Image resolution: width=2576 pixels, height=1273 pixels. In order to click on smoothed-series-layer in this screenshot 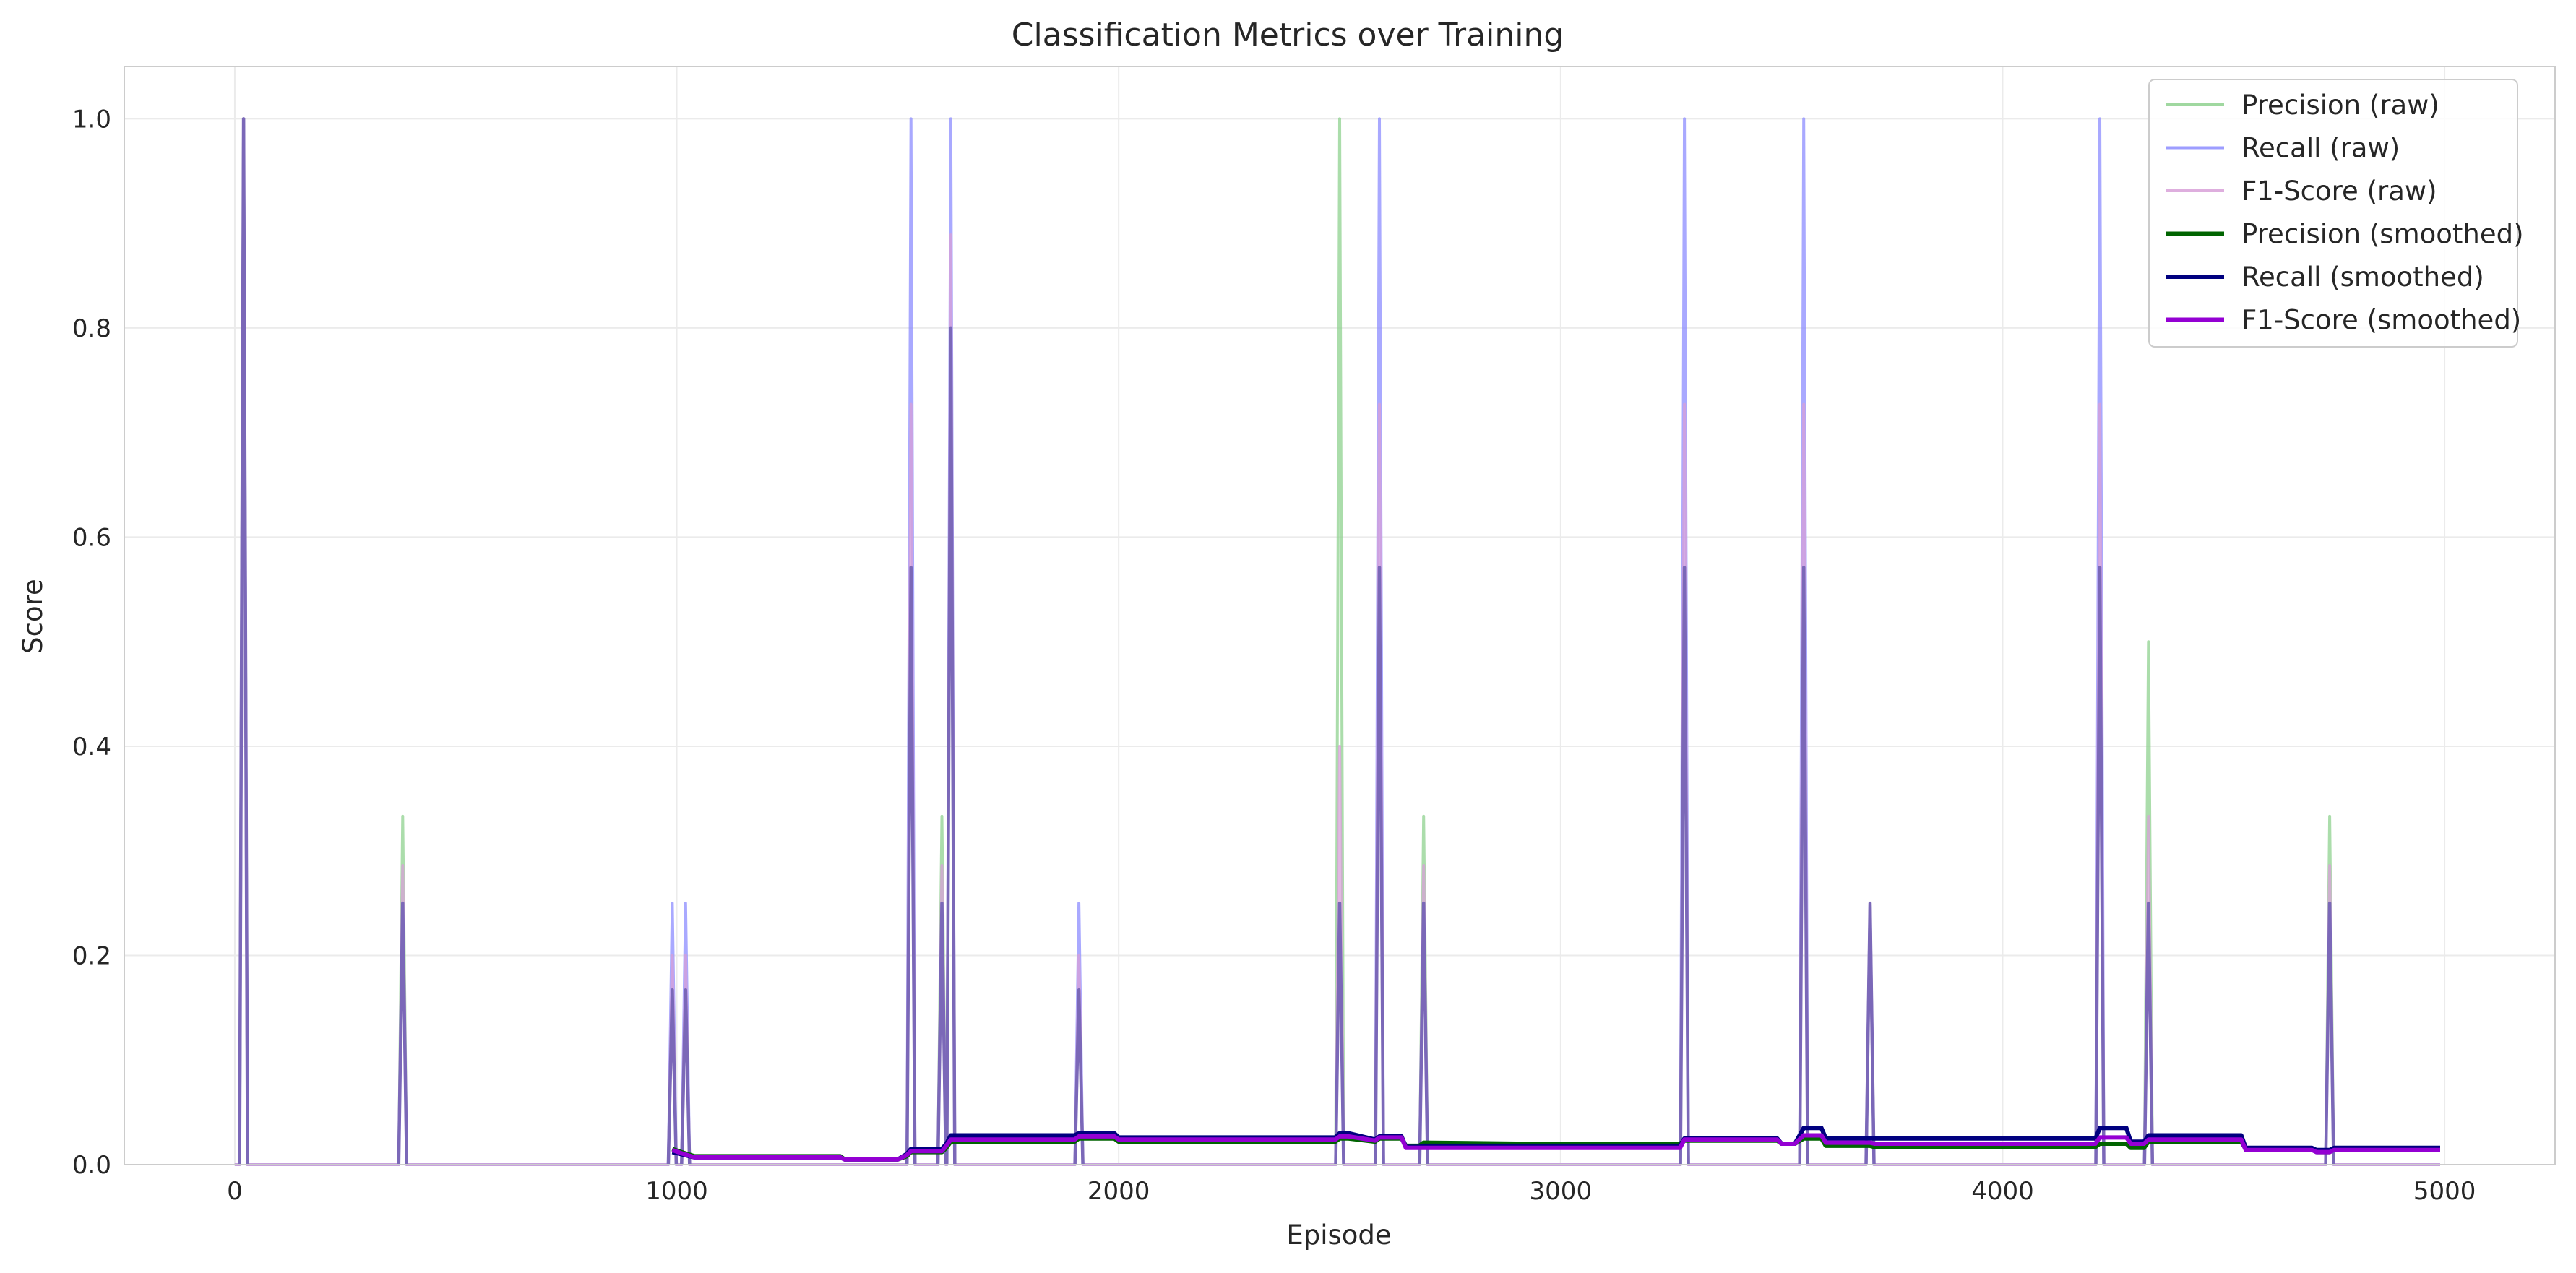, I will do `click(1555, 1144)`.